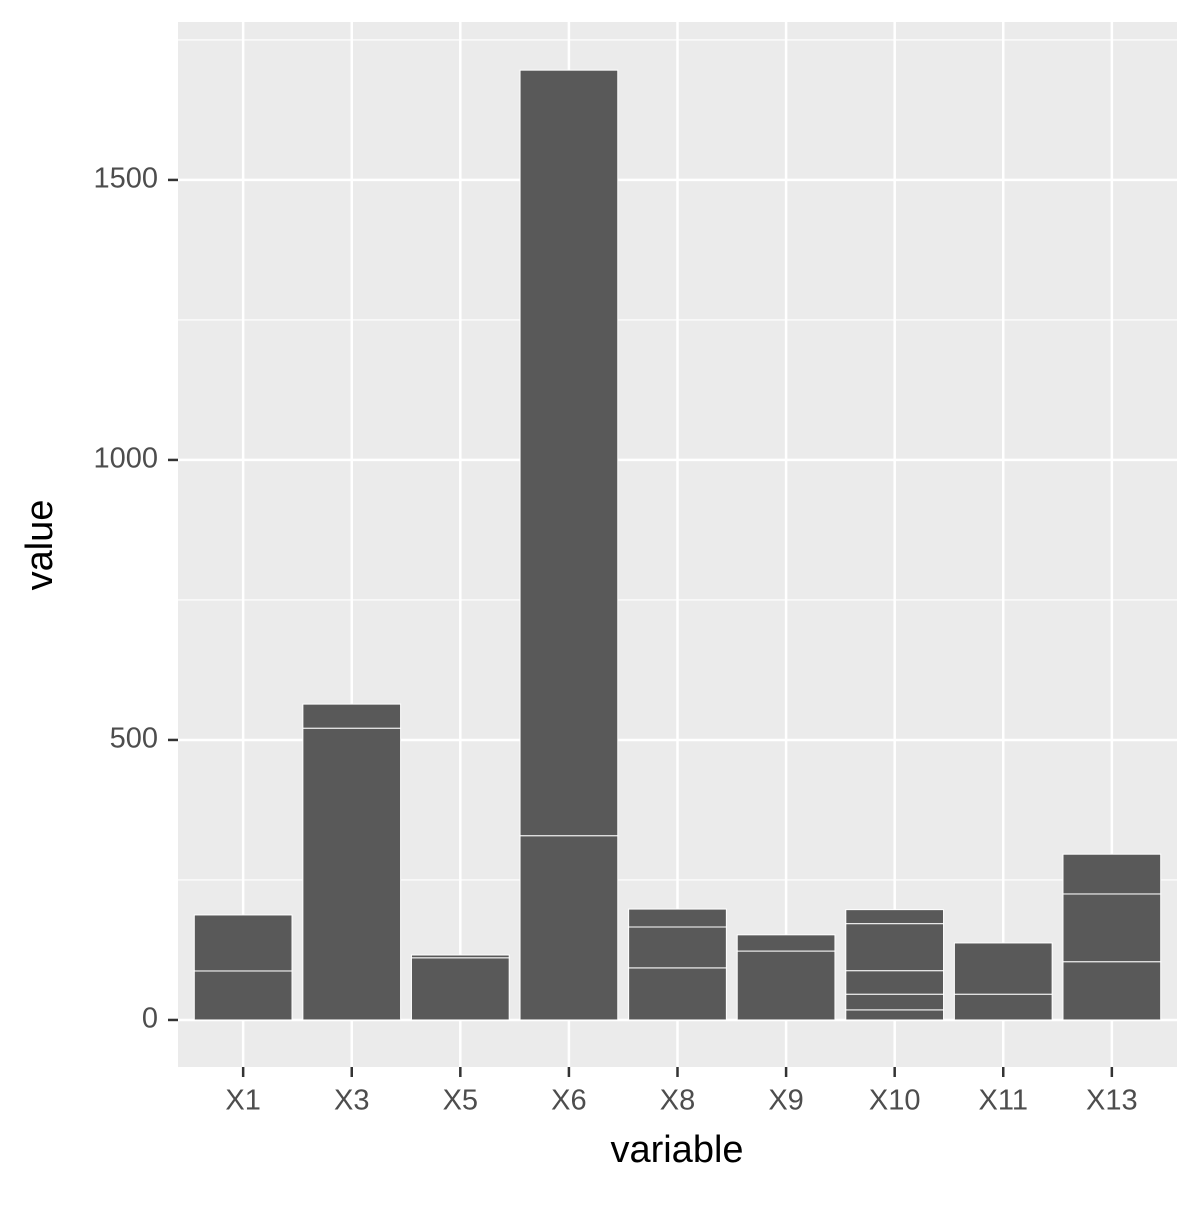 This screenshot has width=1200, height=1205. Describe the element at coordinates (134, 739) in the screenshot. I see `y-tick-label: 500` at that location.